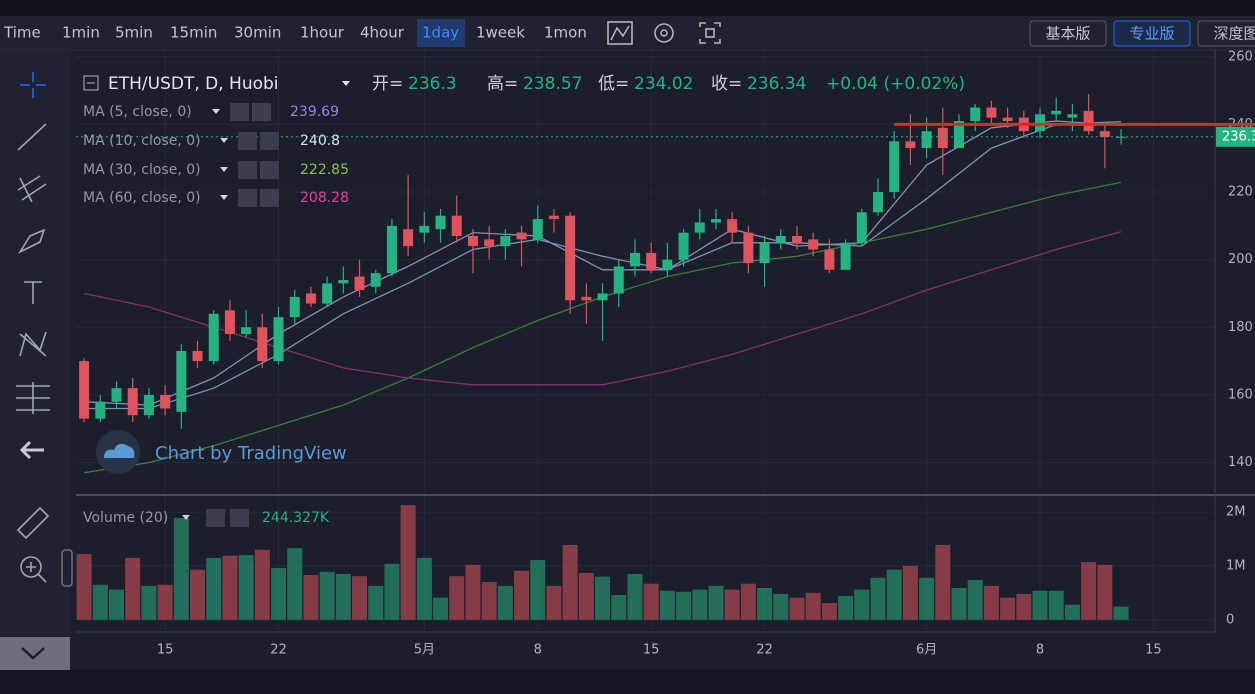  Describe the element at coordinates (67, 568) in the screenshot. I see `hide-toolbar` at that location.